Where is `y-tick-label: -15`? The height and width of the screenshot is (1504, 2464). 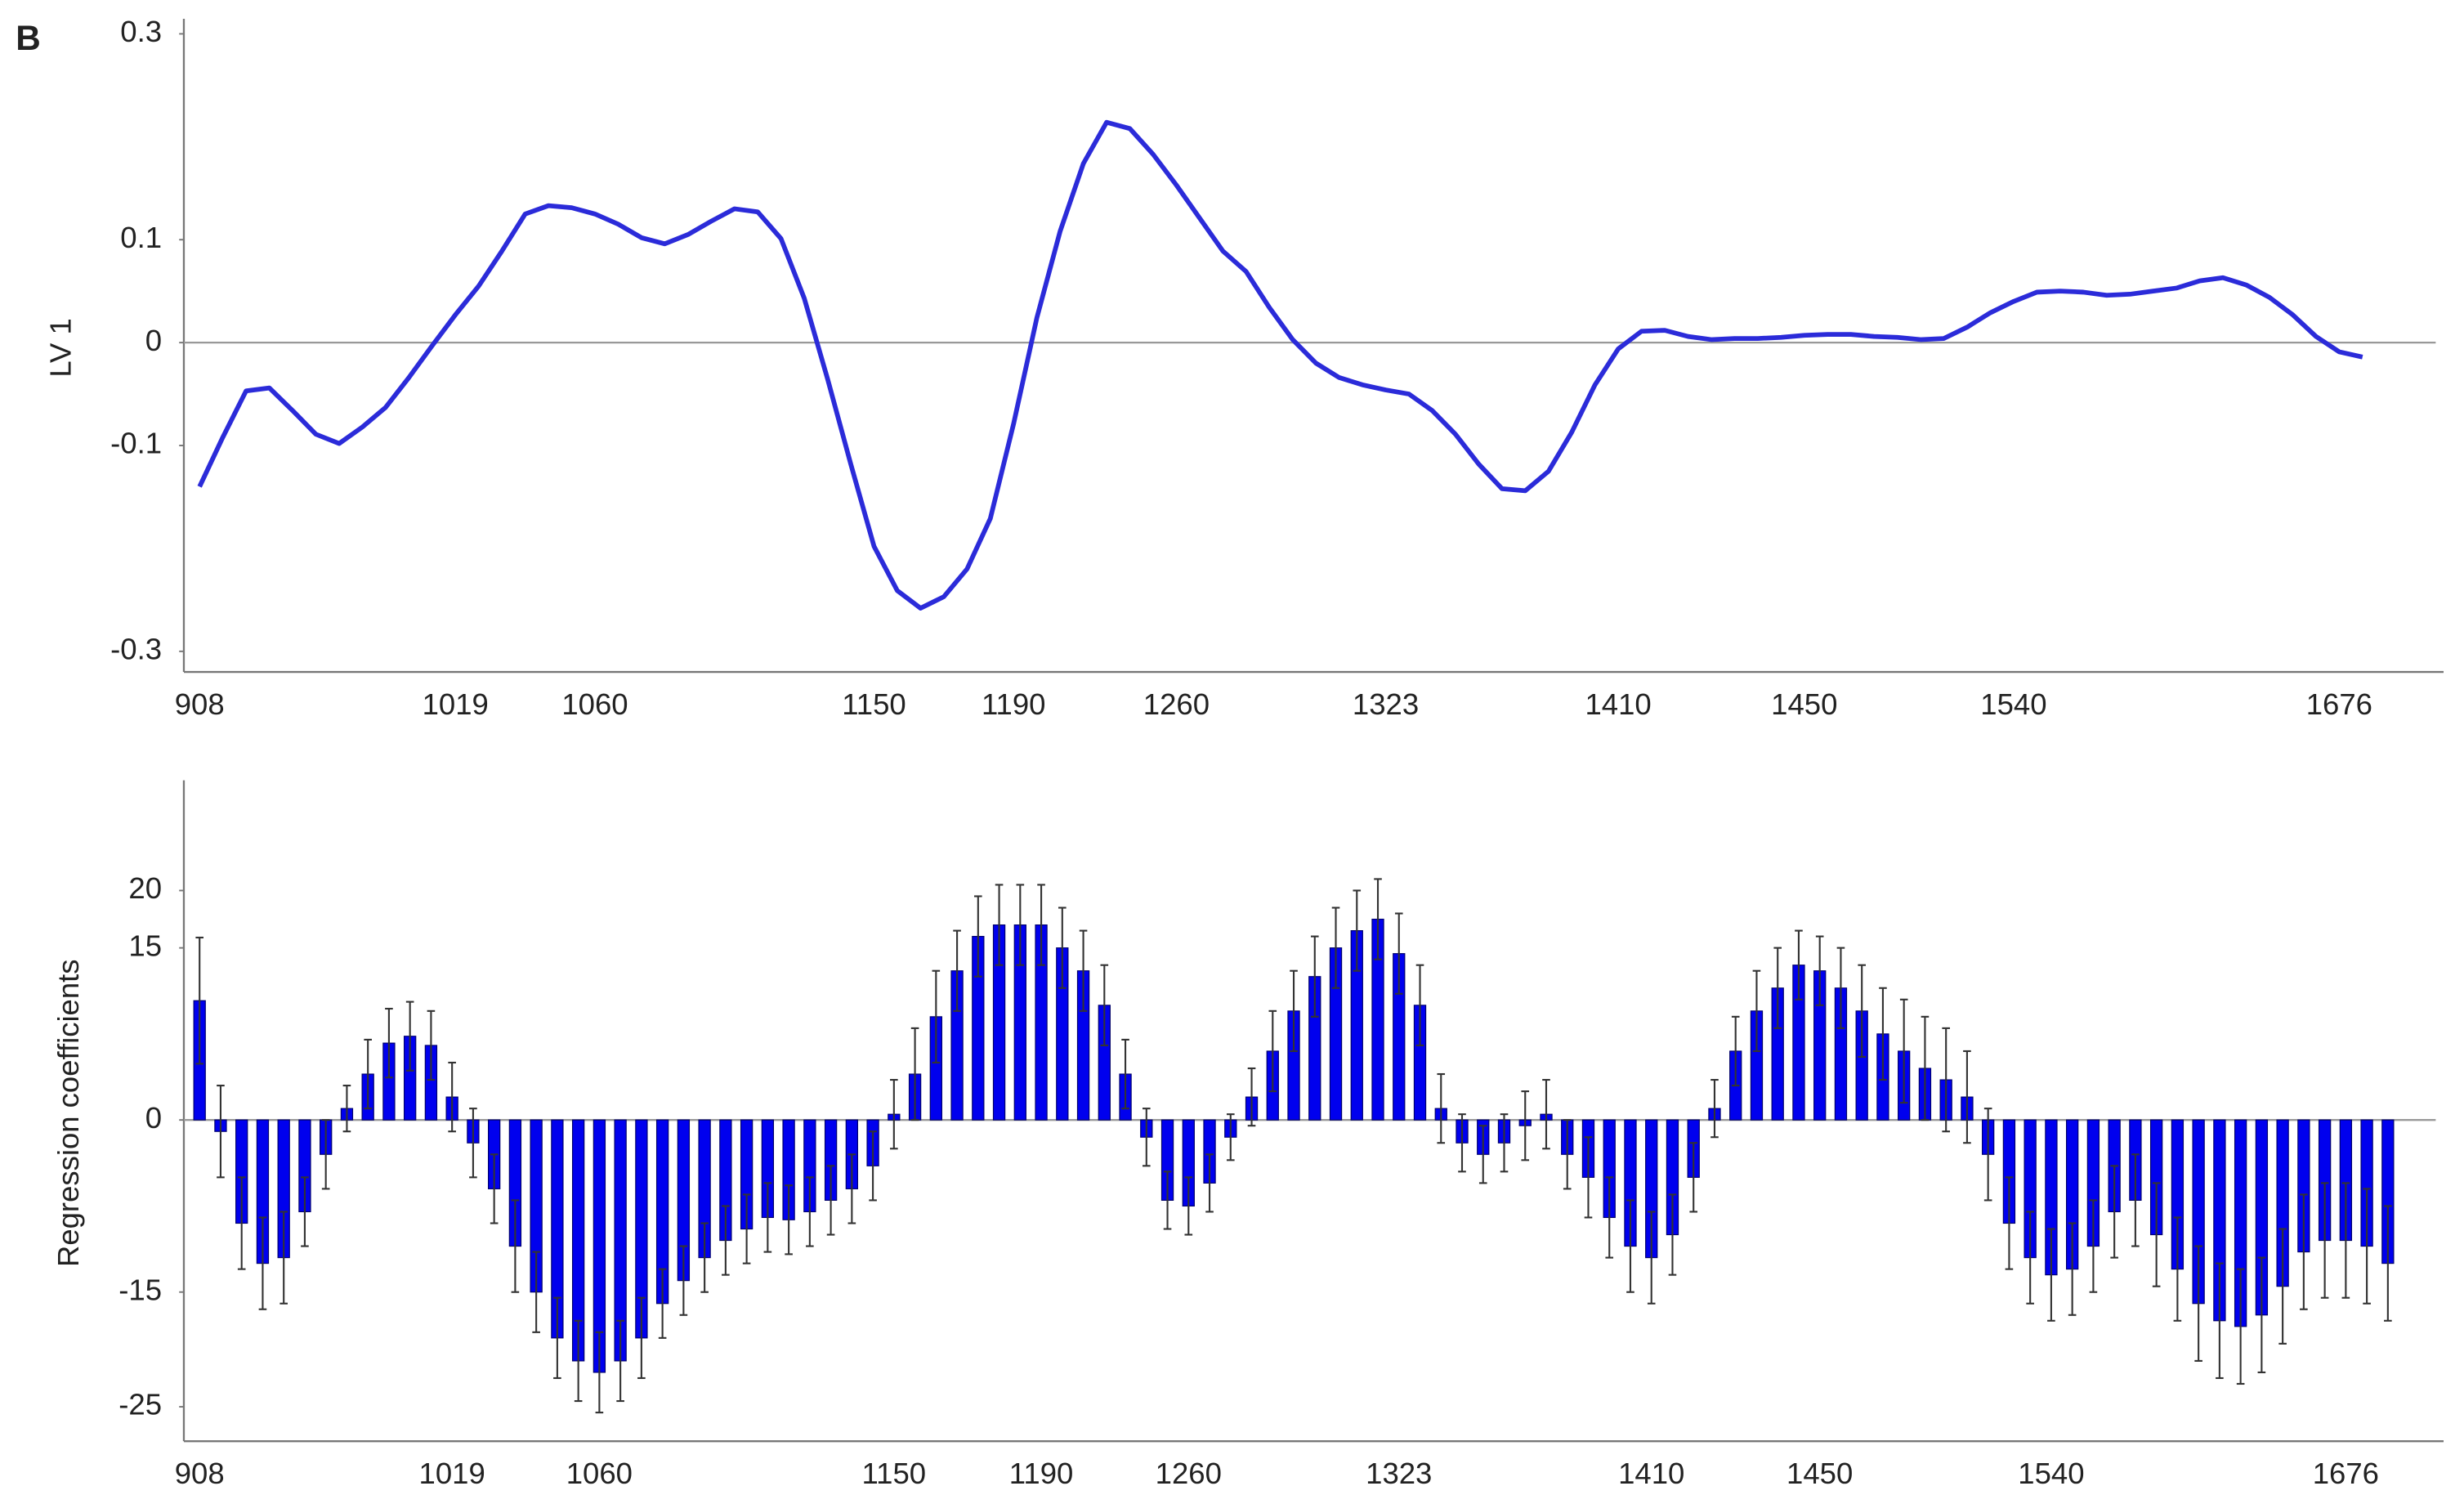
y-tick-label: -15 is located at coordinates (140, 1289).